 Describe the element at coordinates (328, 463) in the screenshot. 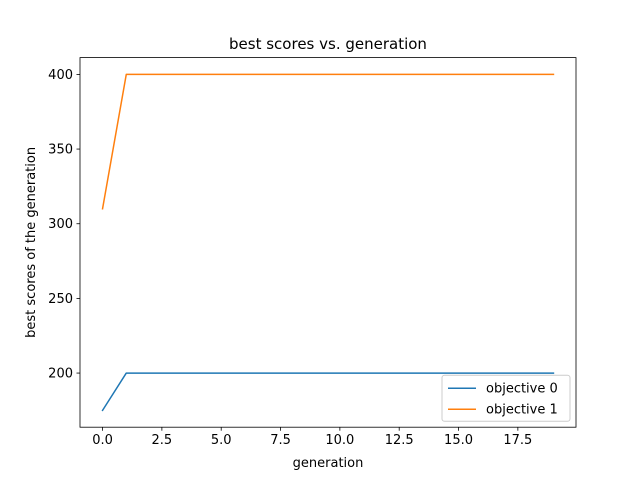

I see `x-axis-label: generation` at that location.